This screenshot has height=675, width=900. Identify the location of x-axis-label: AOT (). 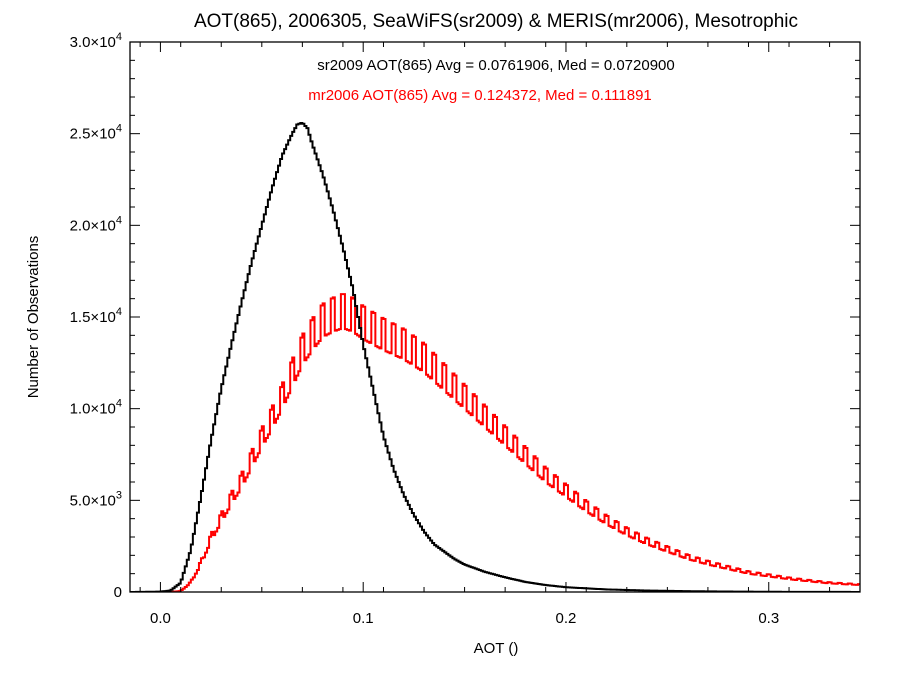
(496, 648).